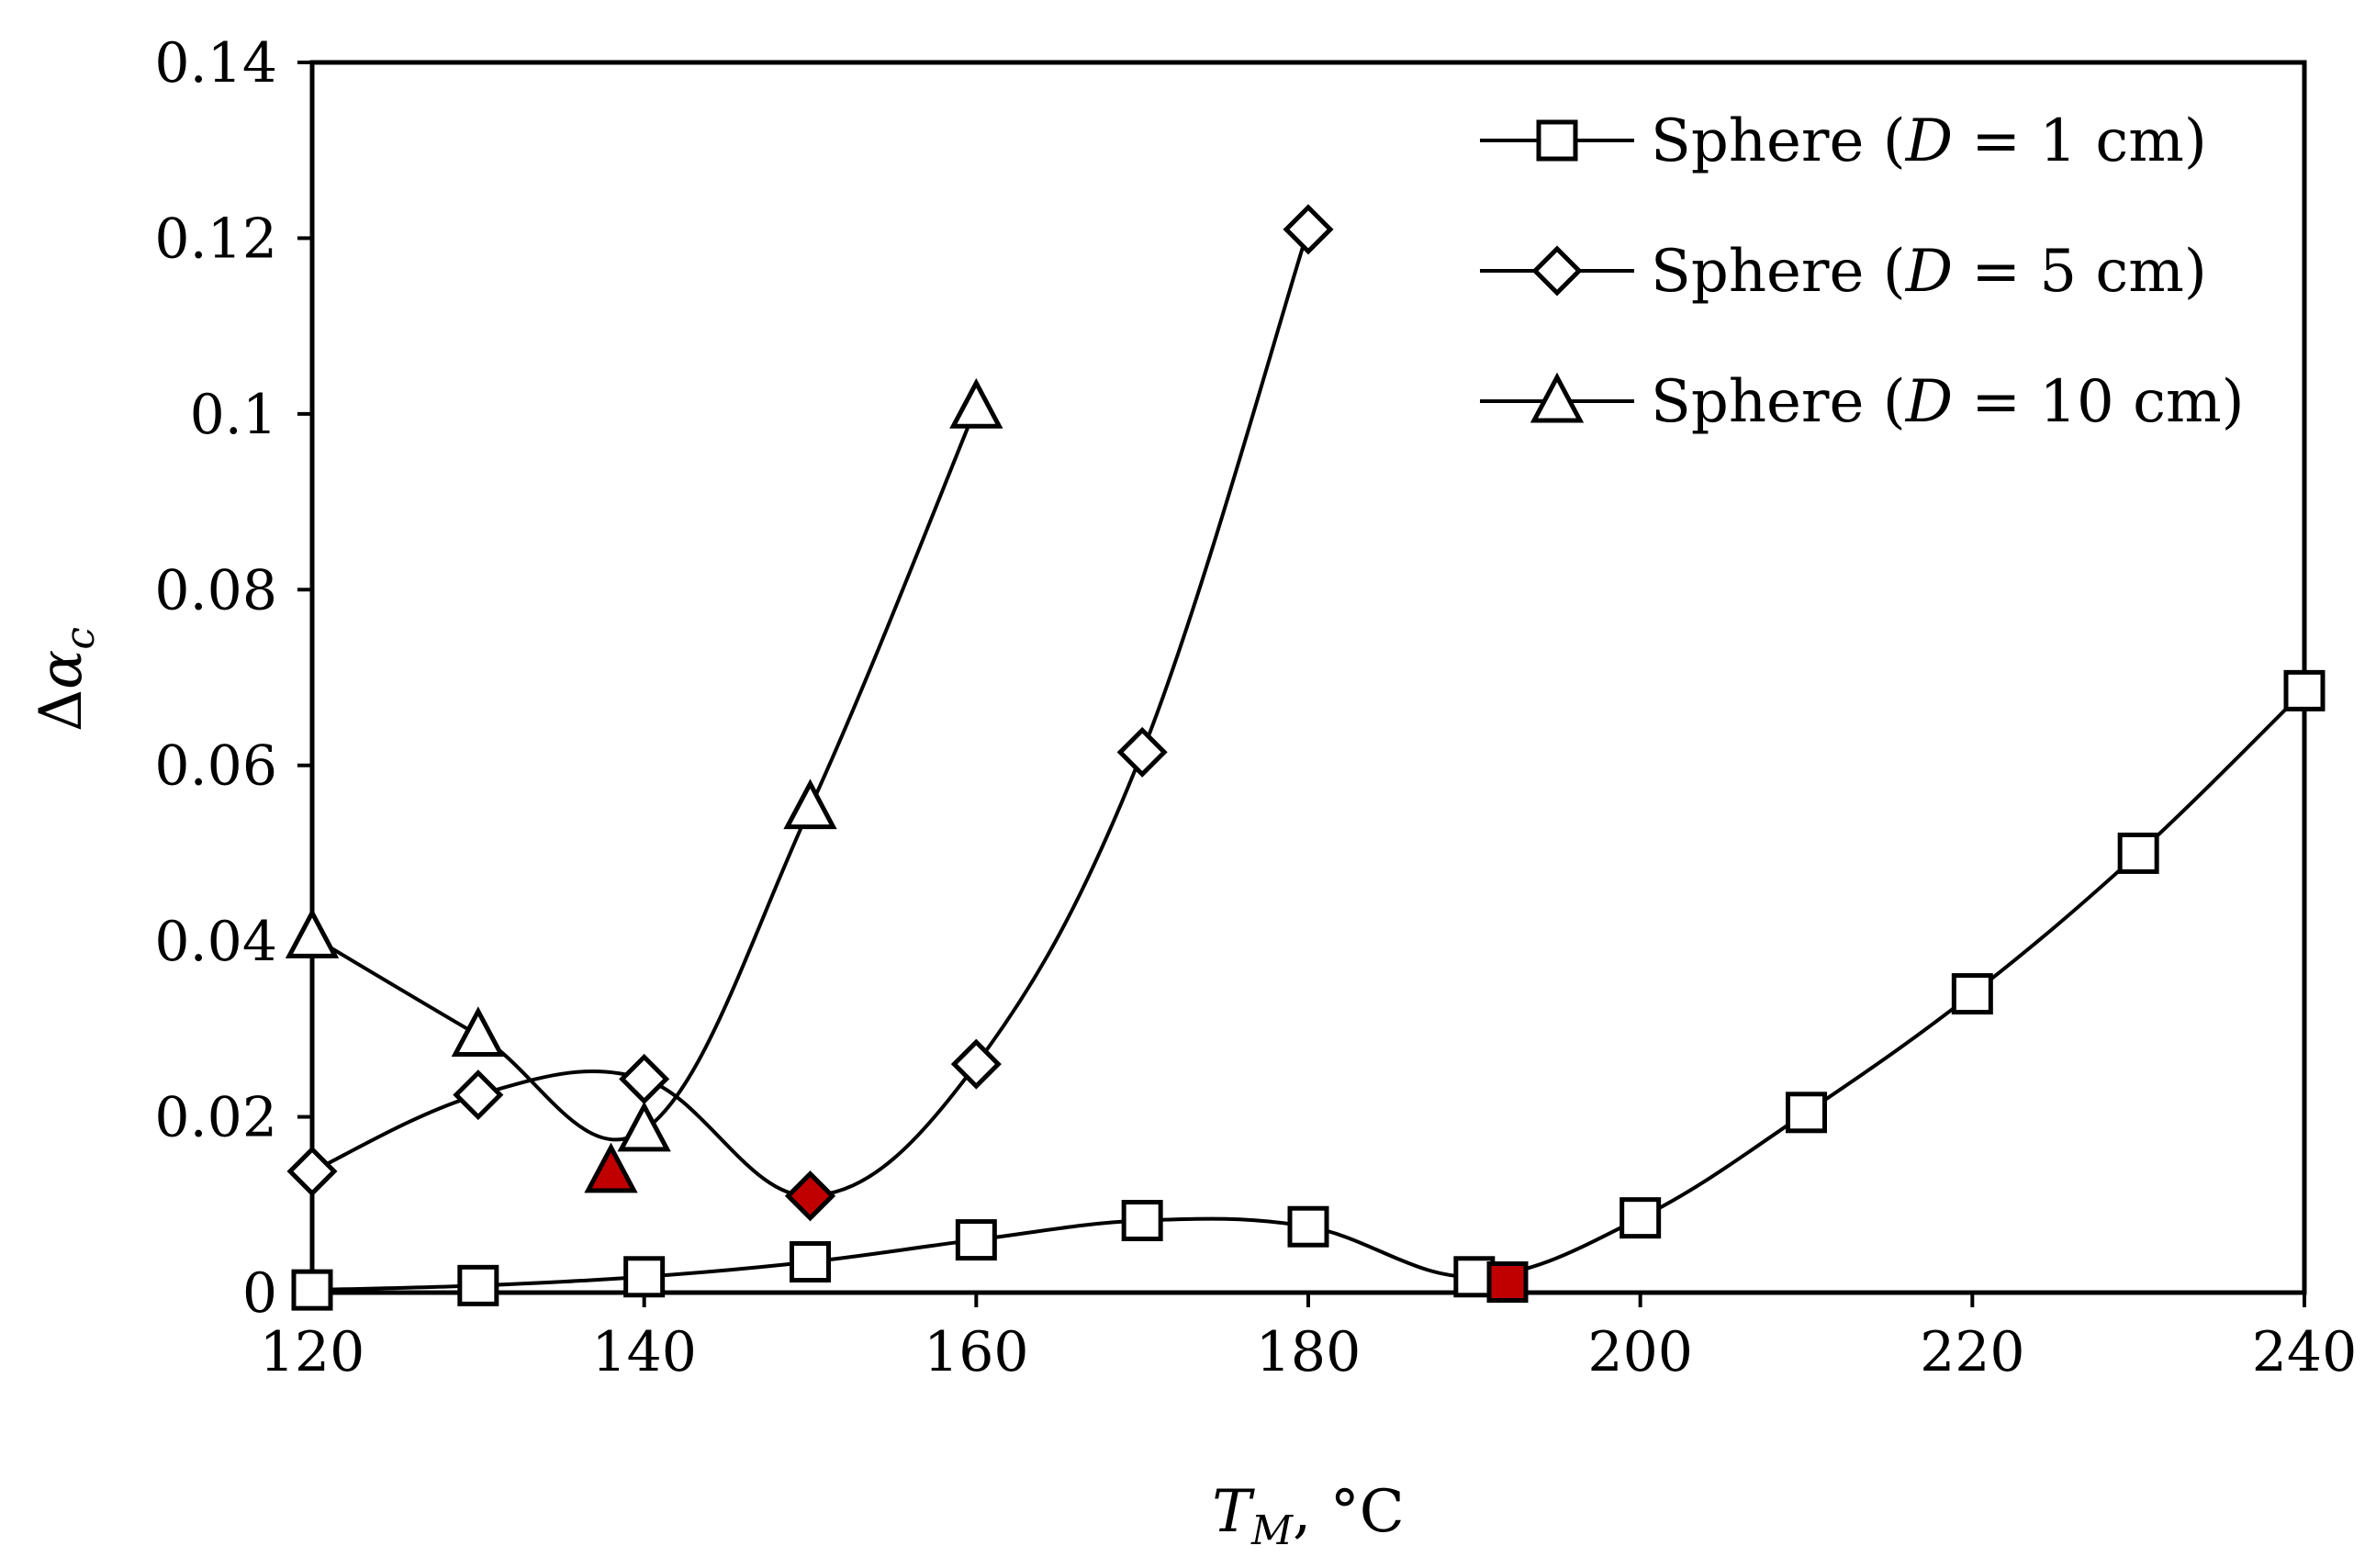  I want to click on y-tick-label: 0.1, so click(234, 415).